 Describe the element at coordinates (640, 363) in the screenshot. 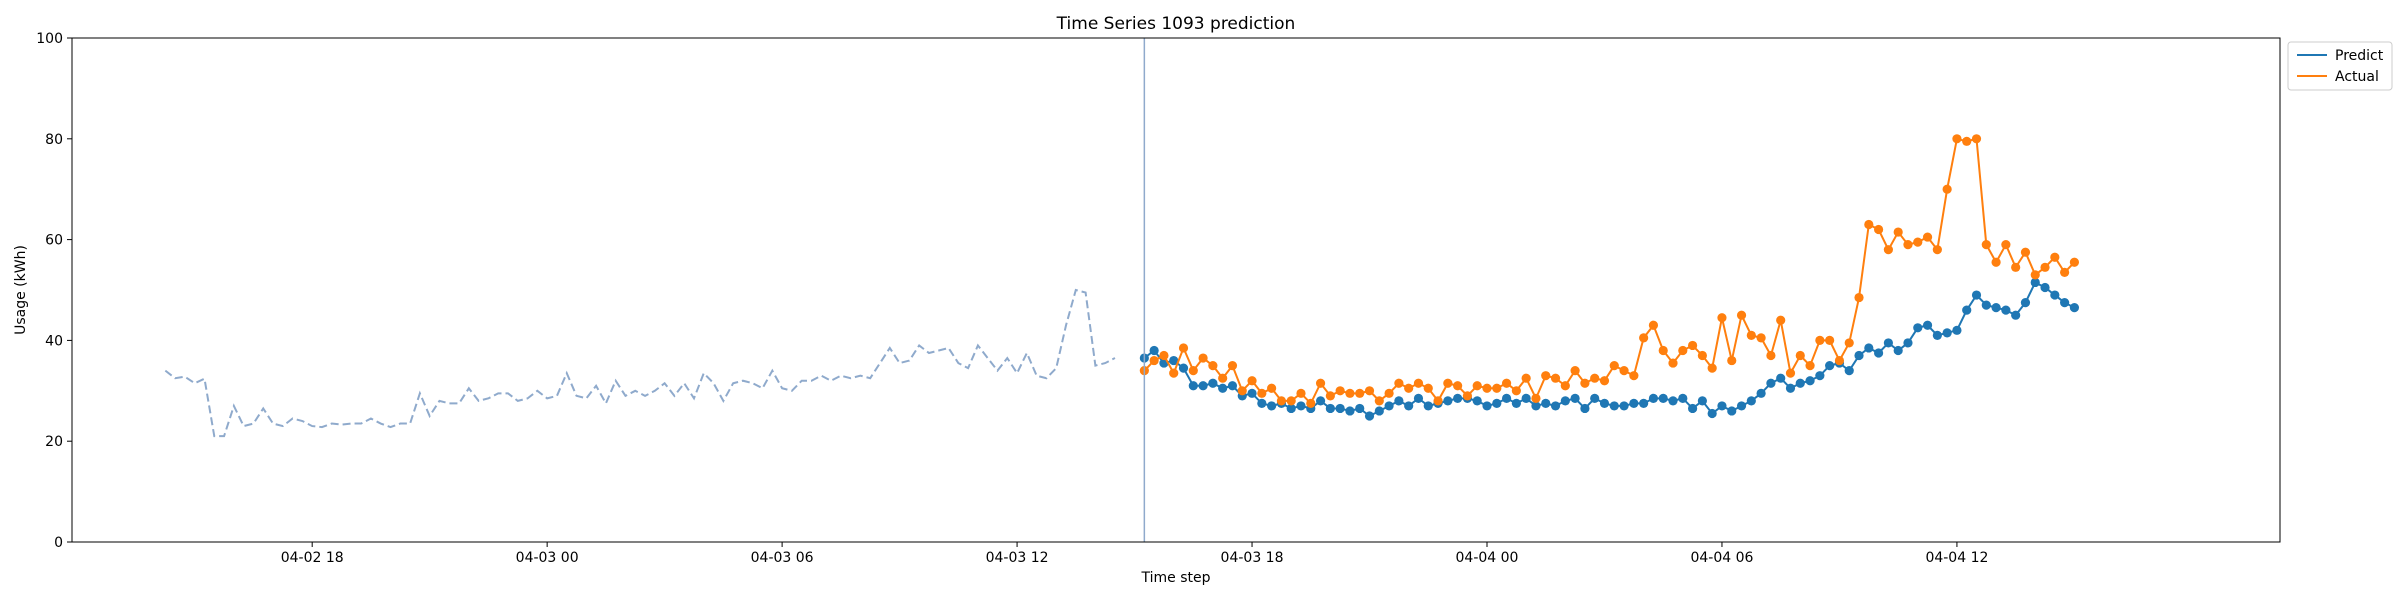

I see `history-series` at that location.